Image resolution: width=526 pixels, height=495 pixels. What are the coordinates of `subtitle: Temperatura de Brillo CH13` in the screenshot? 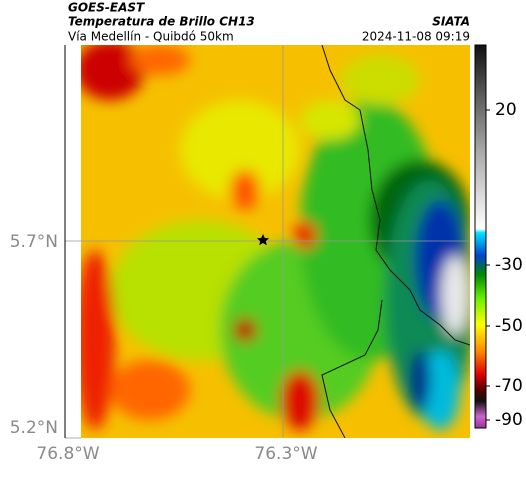 It's located at (161, 22).